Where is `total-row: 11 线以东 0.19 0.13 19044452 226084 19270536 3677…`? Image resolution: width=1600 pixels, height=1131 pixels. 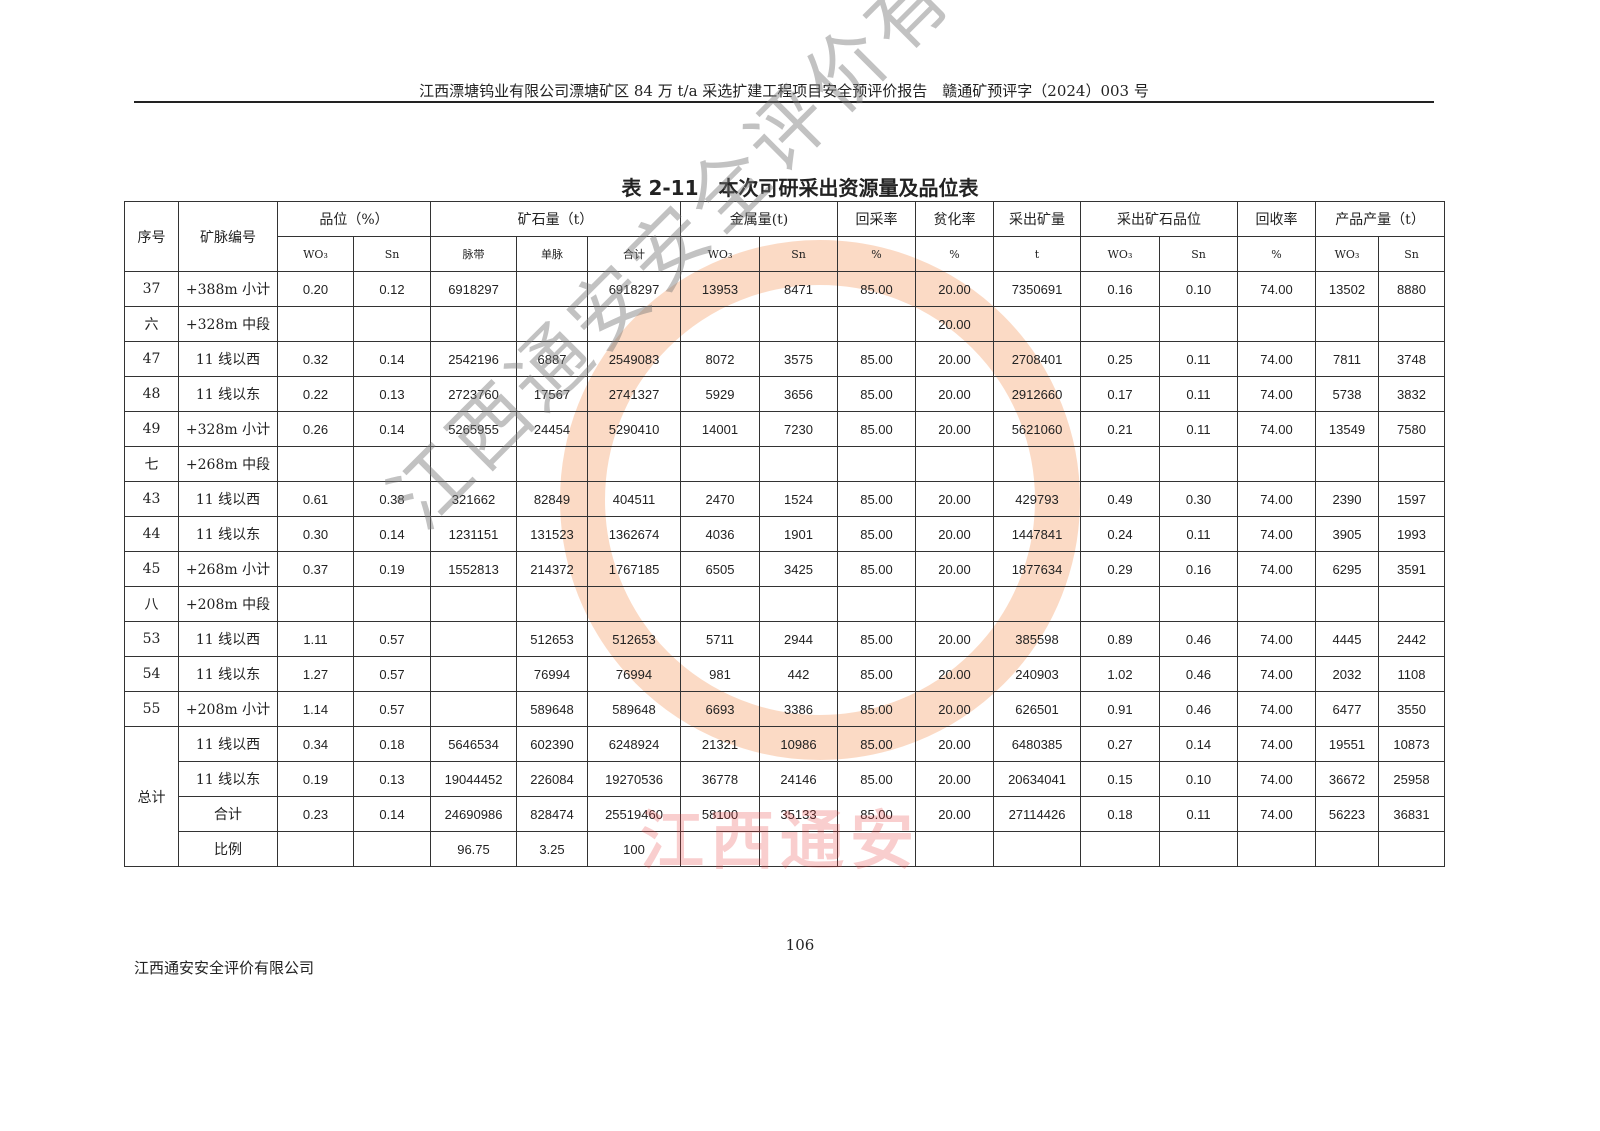
total-row: 11 线以东 0.19 0.13 19044452 226084 19270536 3677… is located at coordinates (785, 779).